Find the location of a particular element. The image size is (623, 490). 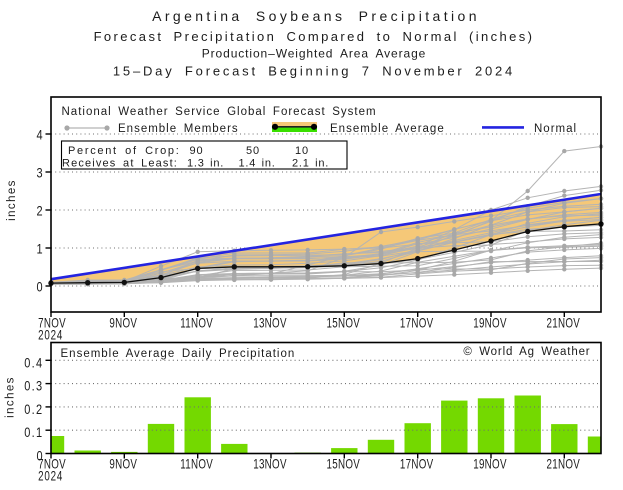

svg-text: © World Ag Weather is located at coordinates (526, 352).